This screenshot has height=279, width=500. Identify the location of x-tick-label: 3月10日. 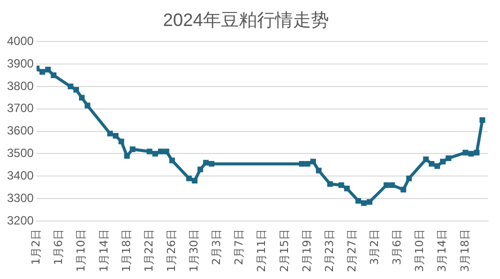
(419, 250).